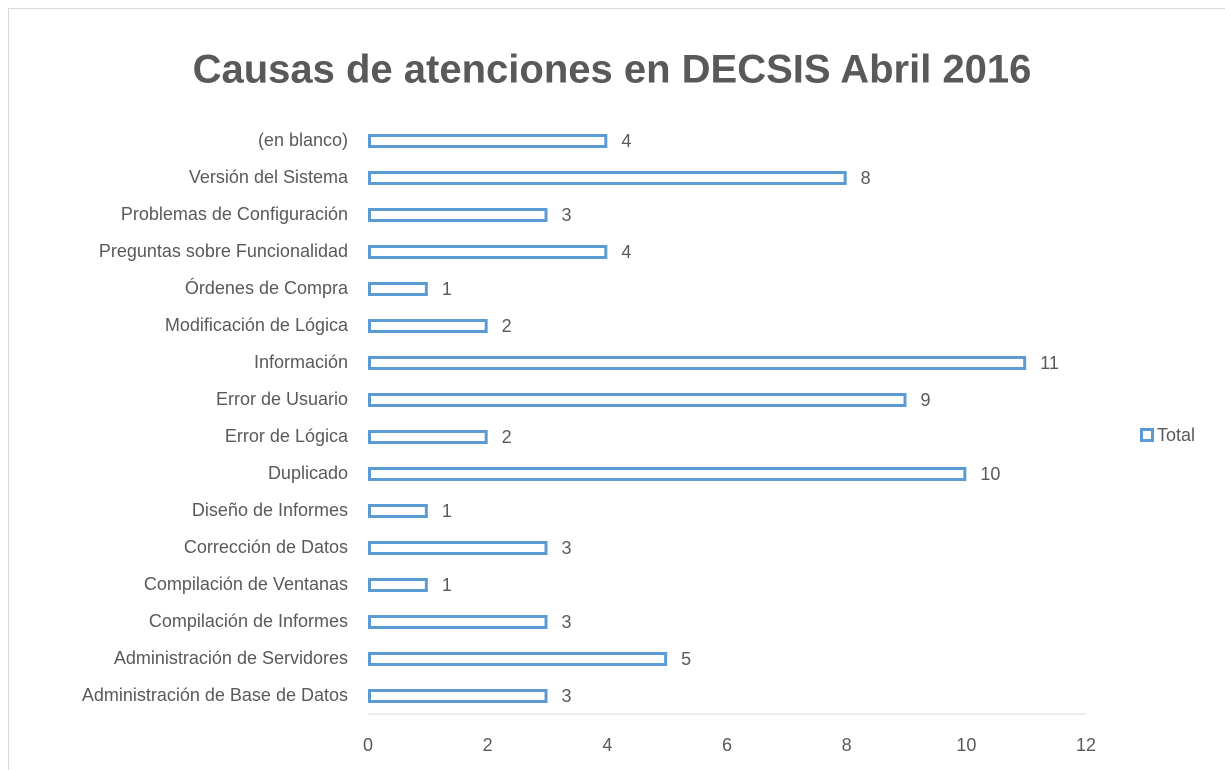 Image resolution: width=1225 pixels, height=770 pixels. What do you see at coordinates (488, 745) in the screenshot?
I see `x-tick-label: 2` at bounding box center [488, 745].